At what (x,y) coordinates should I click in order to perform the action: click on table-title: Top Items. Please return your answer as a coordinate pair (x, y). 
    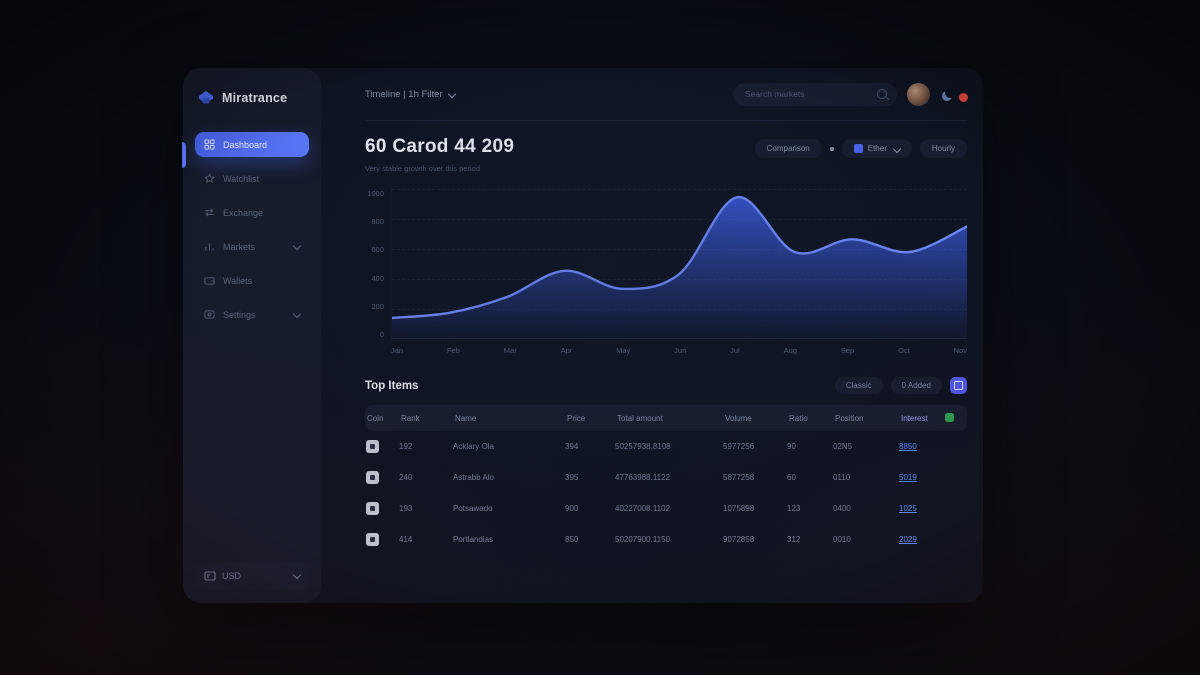
    Looking at the image, I should click on (392, 385).